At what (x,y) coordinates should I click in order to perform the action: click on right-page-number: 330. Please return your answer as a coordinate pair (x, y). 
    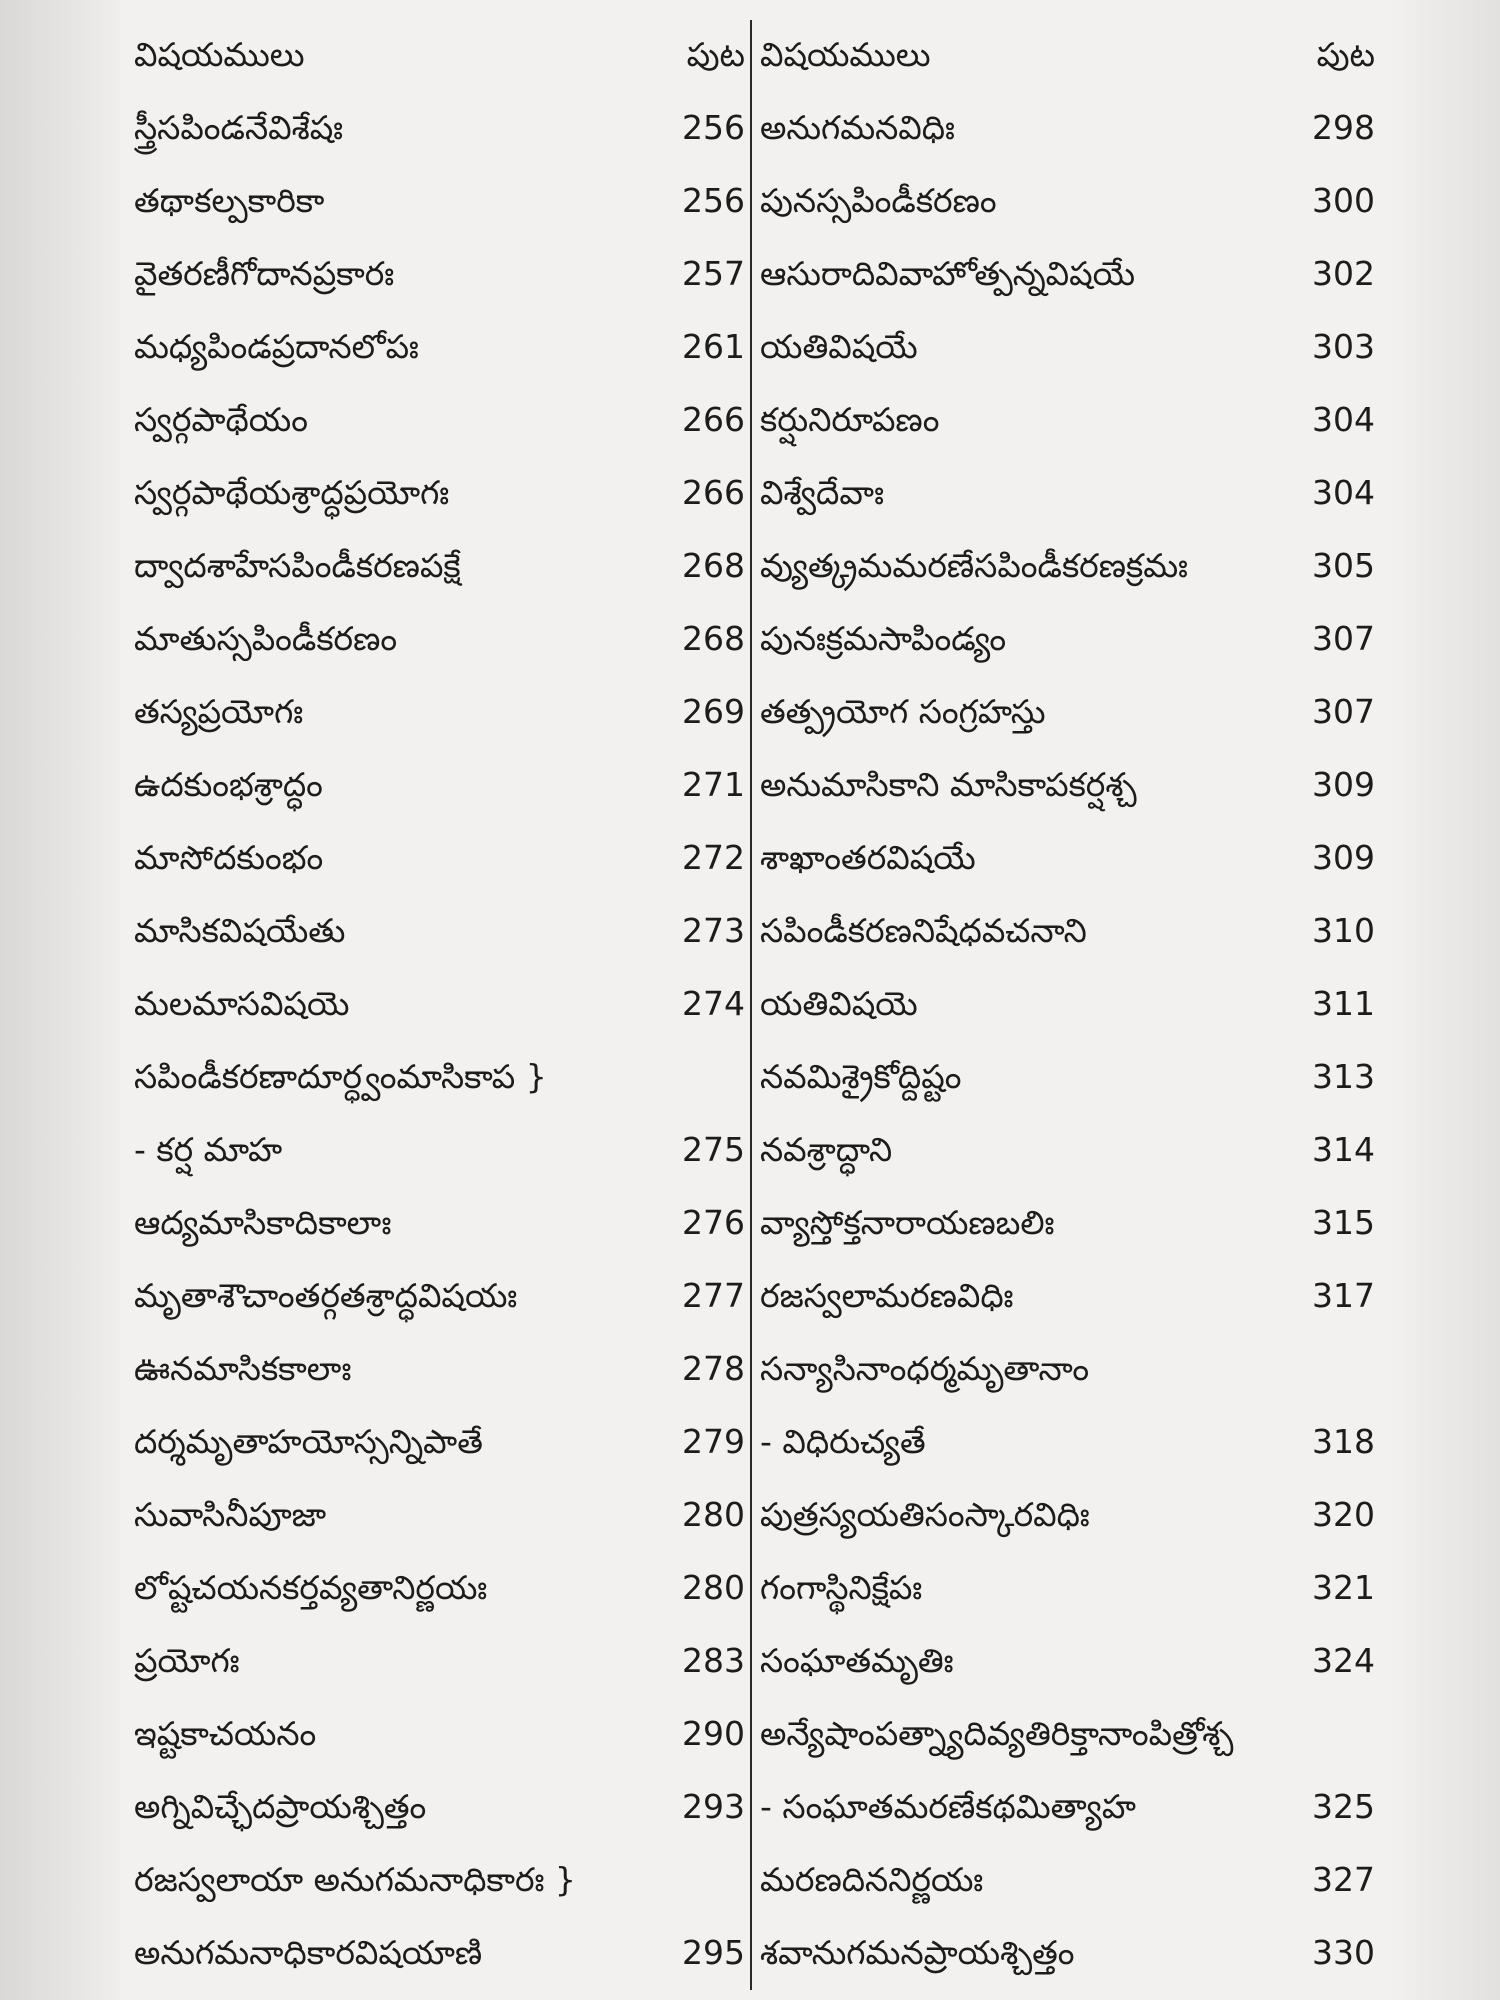
    Looking at the image, I should click on (1343, 1952).